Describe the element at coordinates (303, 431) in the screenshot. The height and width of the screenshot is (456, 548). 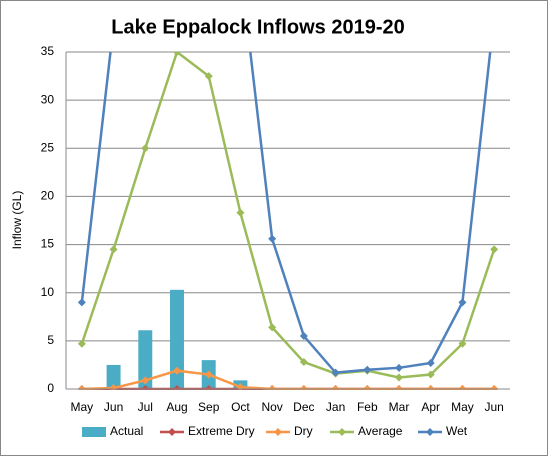
I see `legend-label: Dry` at that location.